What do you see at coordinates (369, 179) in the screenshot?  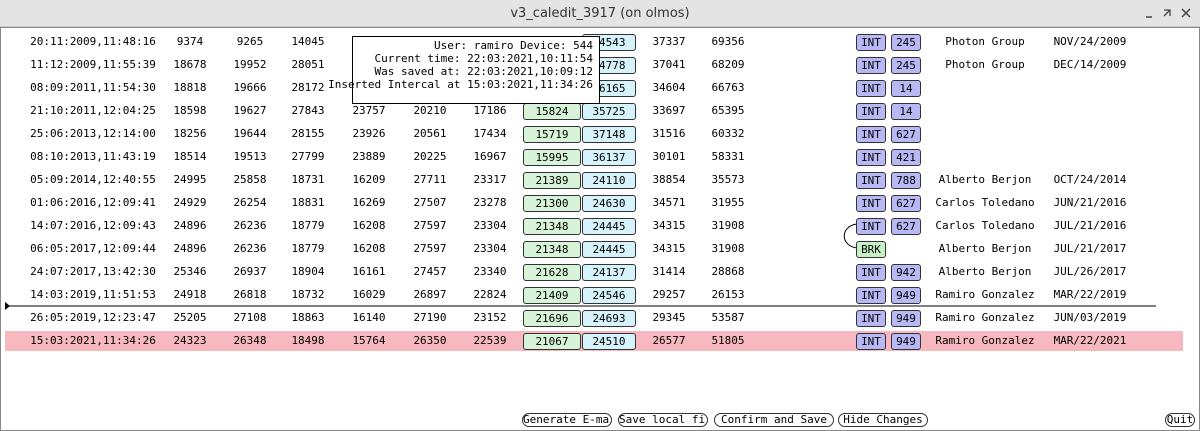 I see `table-cell: 16209` at bounding box center [369, 179].